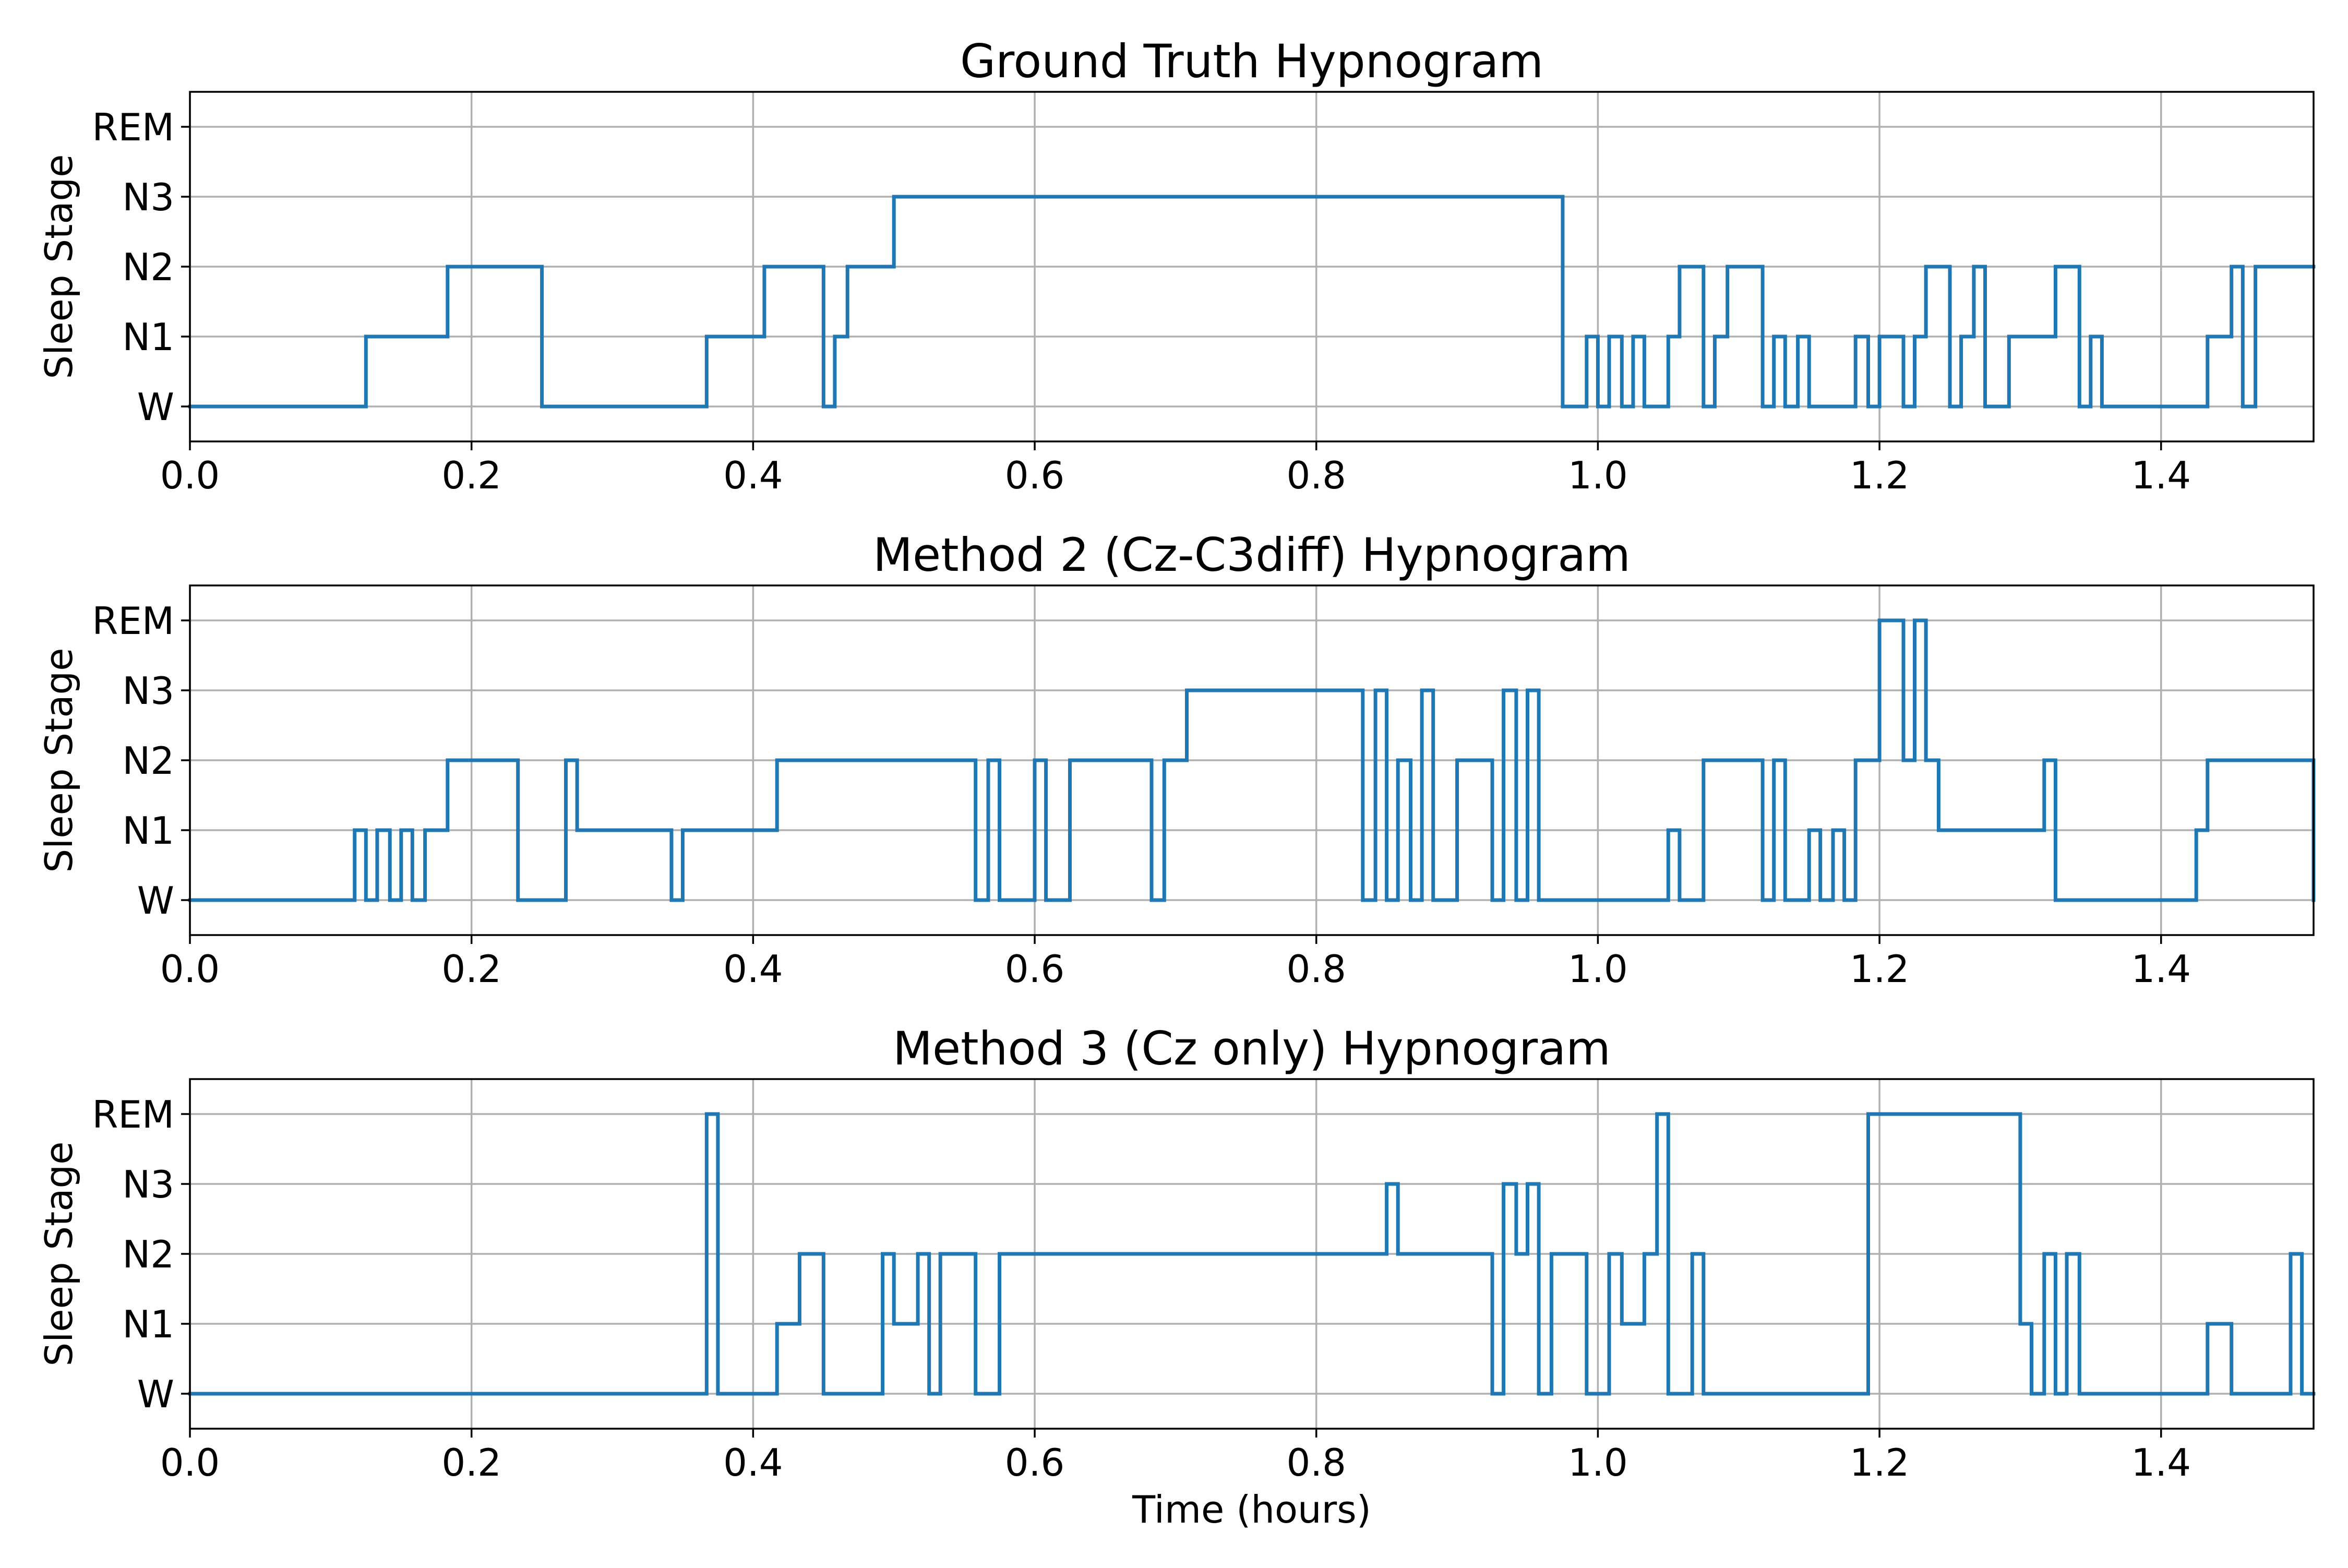 This screenshot has height=1568, width=2348. What do you see at coordinates (59, 1255) in the screenshot?
I see `panel-3-ylabel: Sleep Stage` at bounding box center [59, 1255].